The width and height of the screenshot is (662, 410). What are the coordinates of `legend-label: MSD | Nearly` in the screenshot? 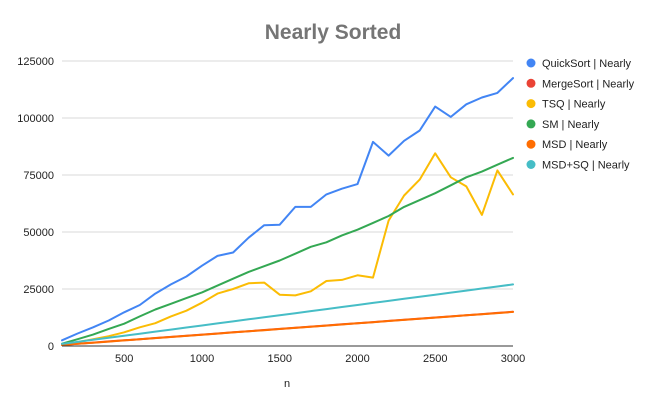 It's located at (575, 145).